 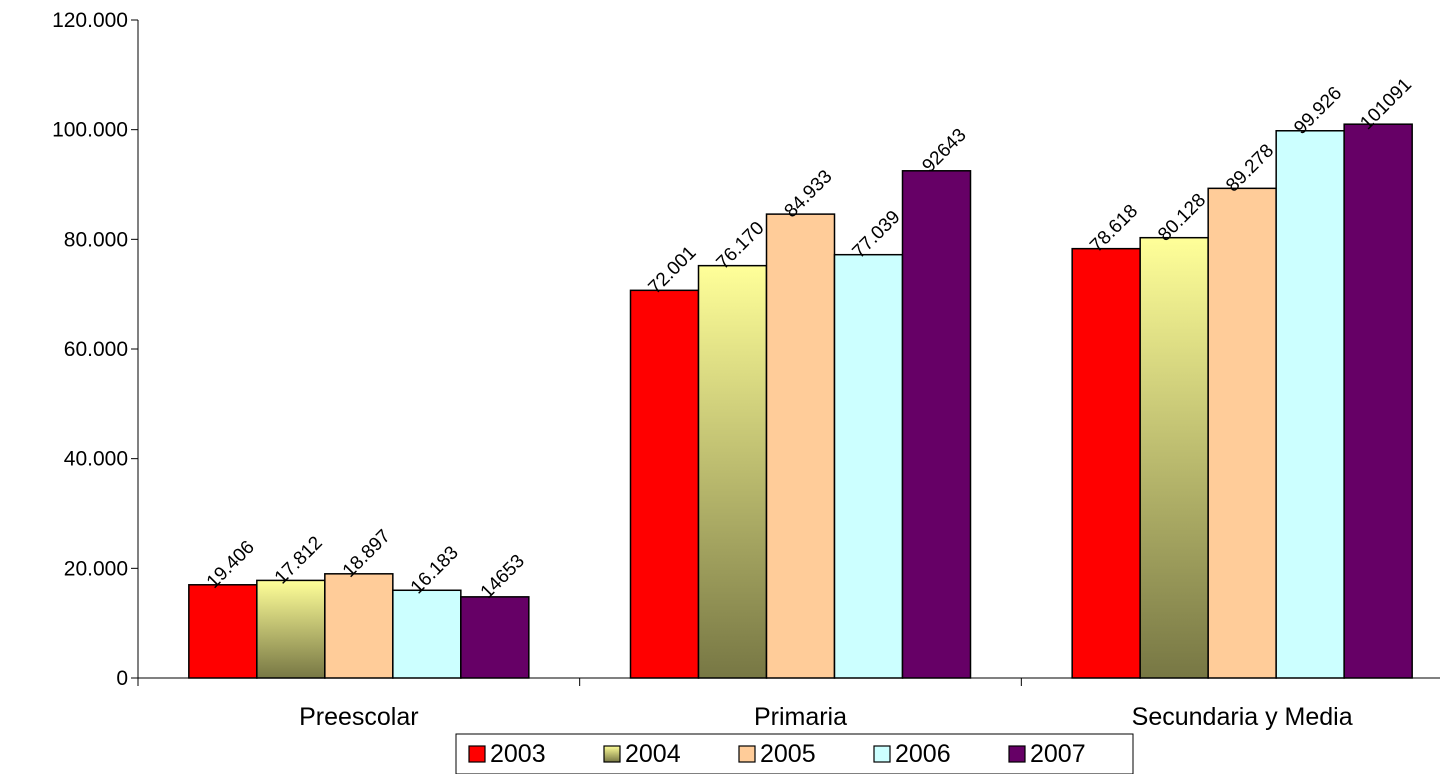 What do you see at coordinates (747, 754) in the screenshot?
I see `legend-swatch-2005` at bounding box center [747, 754].